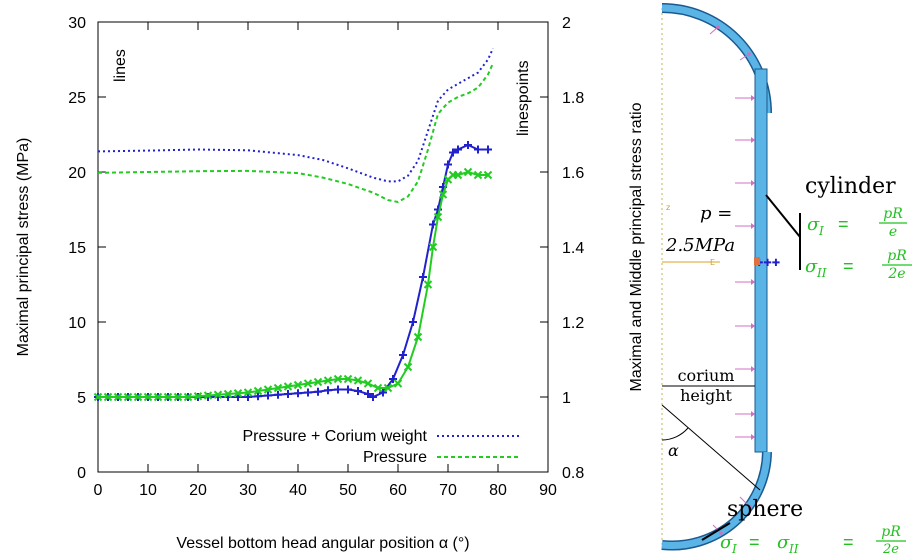 This screenshot has height=554, width=917. What do you see at coordinates (498, 490) in the screenshot?
I see `x-tick-label: 80` at bounding box center [498, 490].